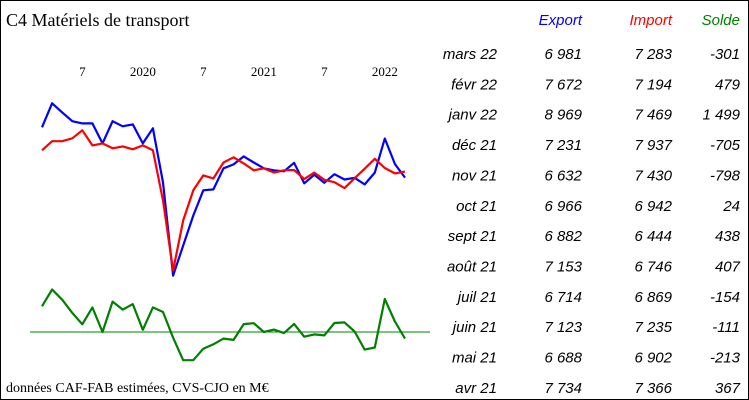 This screenshot has width=749, height=400. I want to click on note: données CAF-FAB estimées, CVS-CJO en M€, so click(137, 388).